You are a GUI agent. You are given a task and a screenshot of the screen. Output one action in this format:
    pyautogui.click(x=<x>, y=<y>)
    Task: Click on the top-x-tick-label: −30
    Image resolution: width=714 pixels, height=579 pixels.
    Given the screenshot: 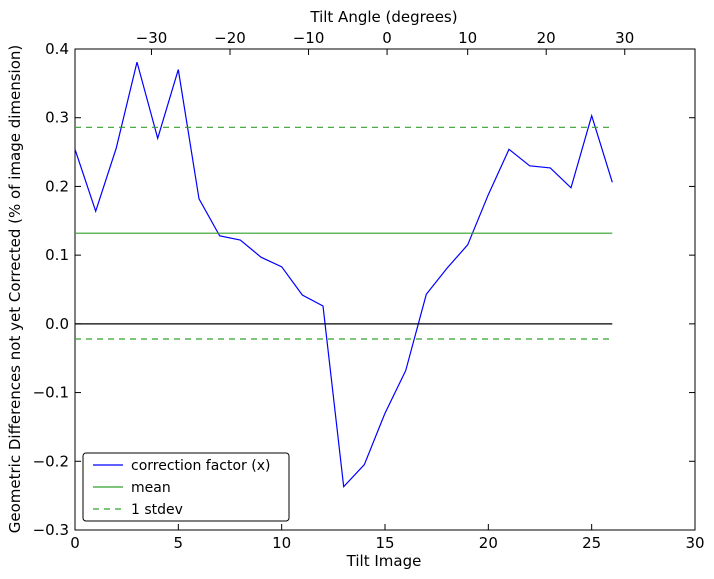 What is the action you would take?
    pyautogui.click(x=152, y=38)
    